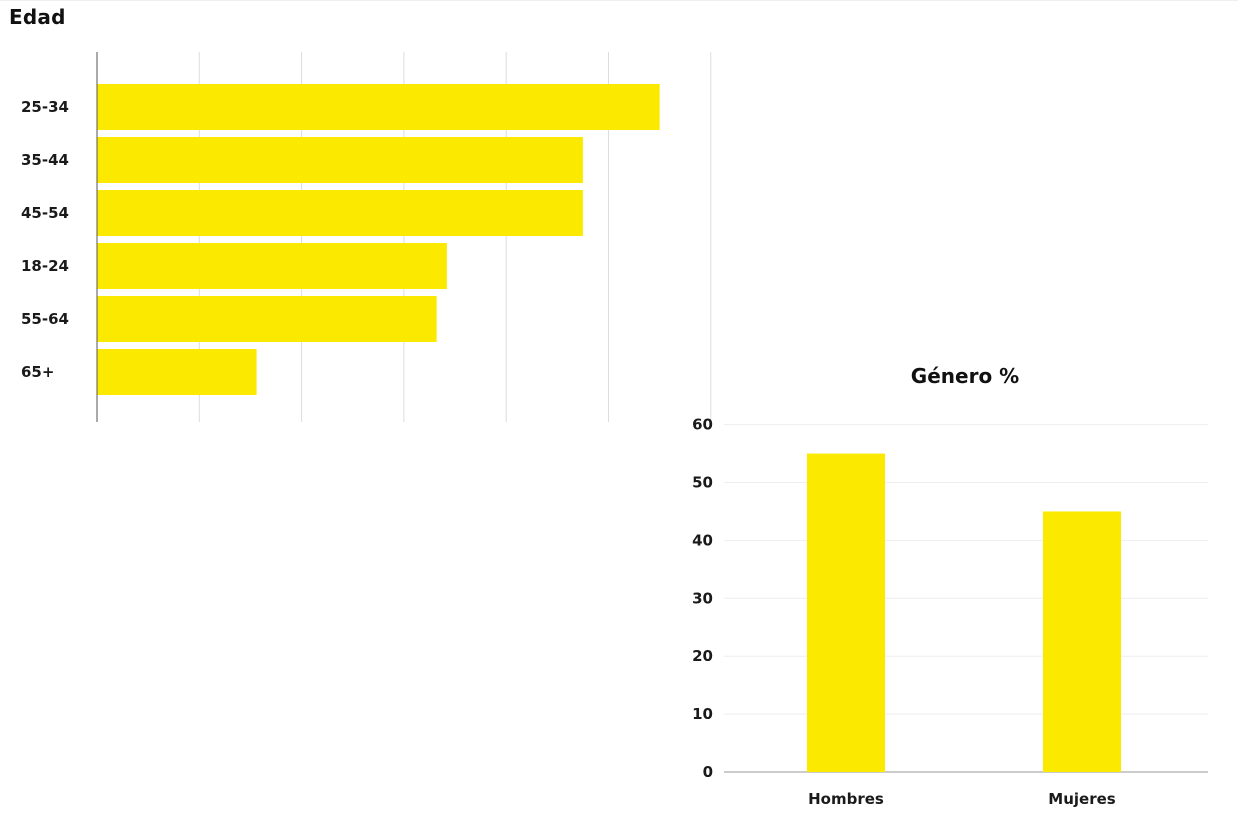  I want to click on gender-category-label: Hombres, so click(846, 799).